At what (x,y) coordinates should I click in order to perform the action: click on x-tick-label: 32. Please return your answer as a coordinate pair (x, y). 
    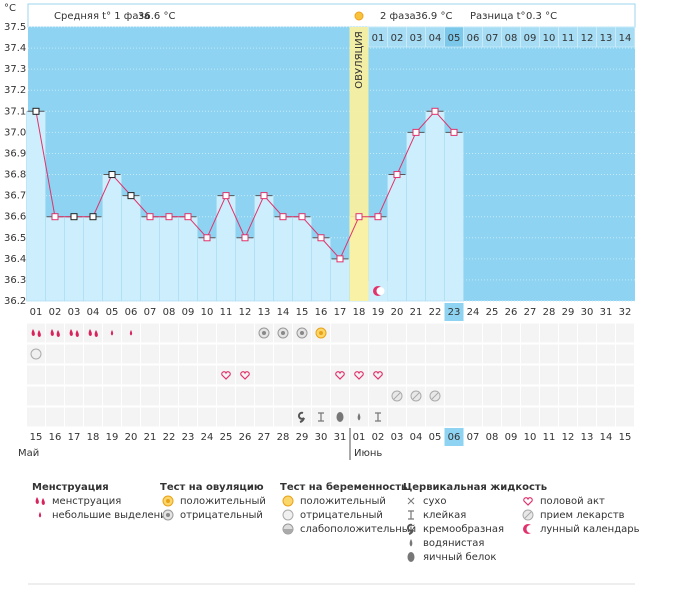
    Looking at the image, I should click on (625, 312).